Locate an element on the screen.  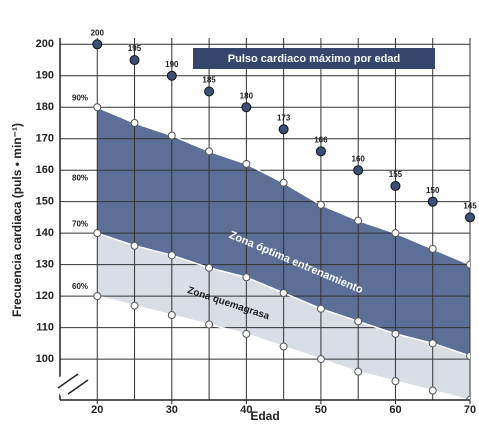
data-label: 173 is located at coordinates (284, 117).